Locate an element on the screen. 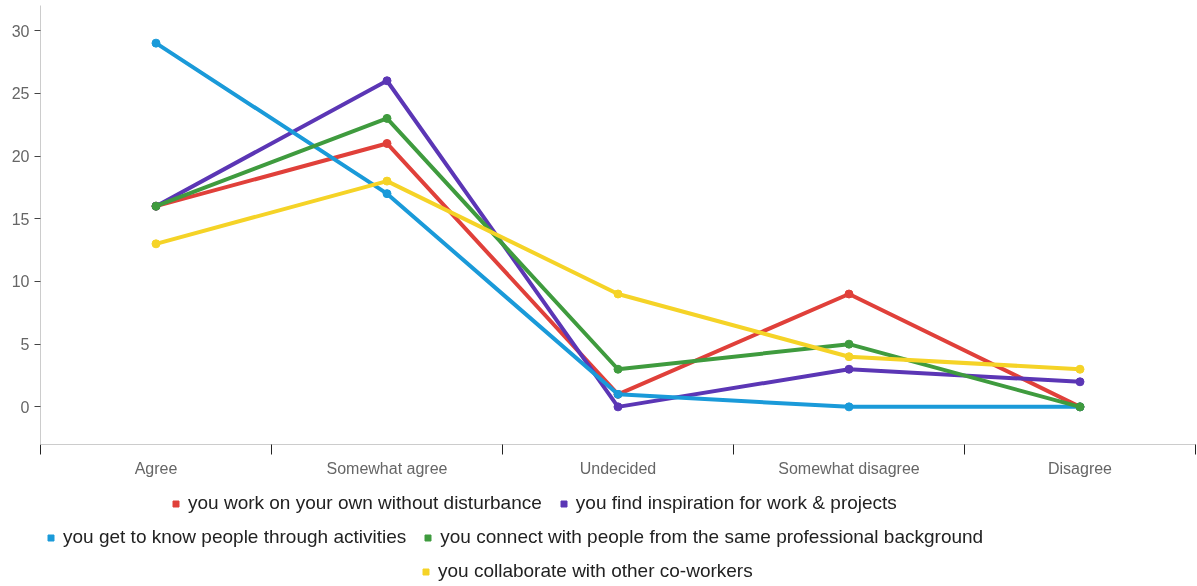  legend-label: you connect with people from the same professional background is located at coordinates (712, 537).